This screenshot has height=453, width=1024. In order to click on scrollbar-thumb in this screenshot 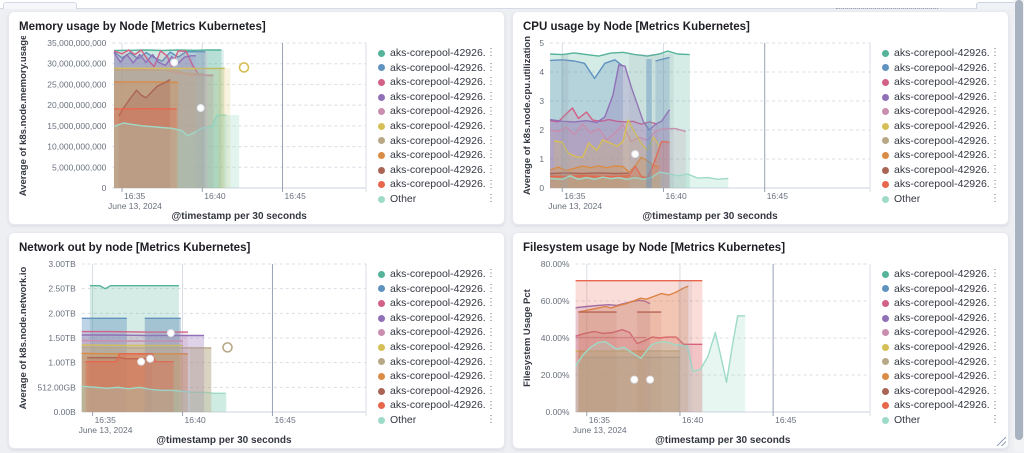, I will do `click(1019, 220)`.